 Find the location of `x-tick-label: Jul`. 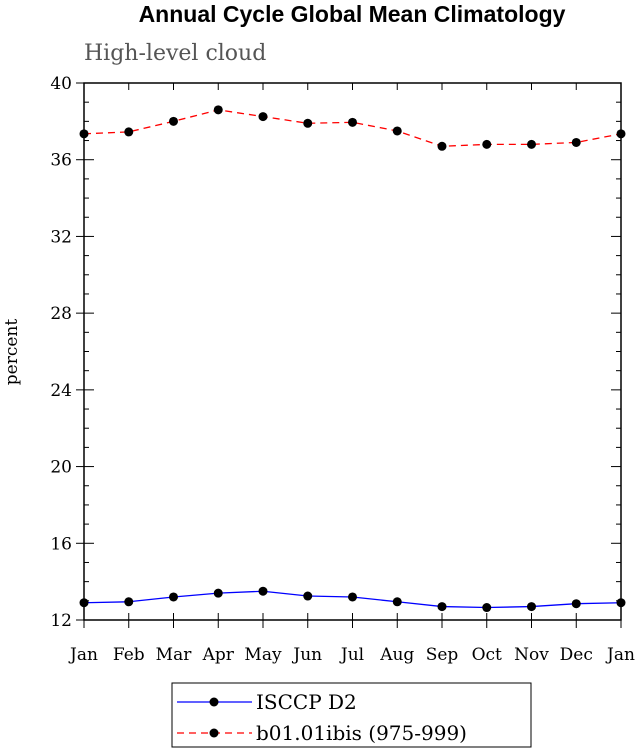

x-tick-label: Jul is located at coordinates (351, 655).